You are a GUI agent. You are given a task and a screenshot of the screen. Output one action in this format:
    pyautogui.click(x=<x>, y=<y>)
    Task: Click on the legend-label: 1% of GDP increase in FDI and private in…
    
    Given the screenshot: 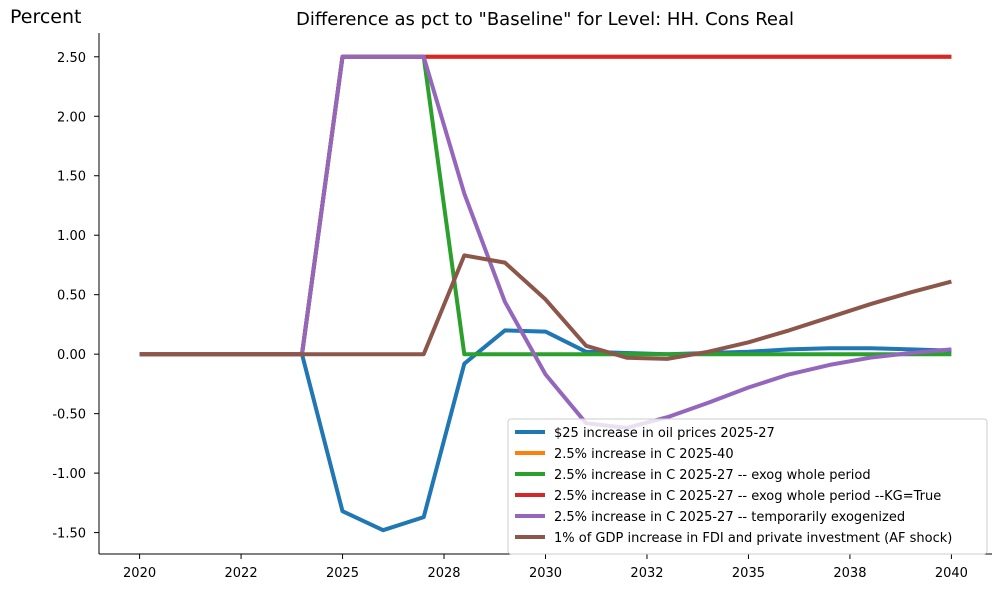 What is the action you would take?
    pyautogui.click(x=753, y=538)
    